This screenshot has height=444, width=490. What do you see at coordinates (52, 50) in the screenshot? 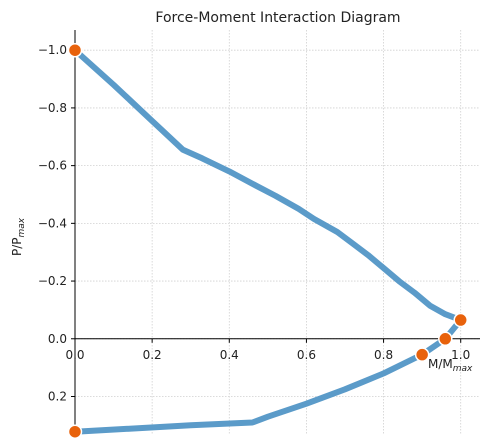
I see `y-tick-label: −1.0` at bounding box center [52, 50].